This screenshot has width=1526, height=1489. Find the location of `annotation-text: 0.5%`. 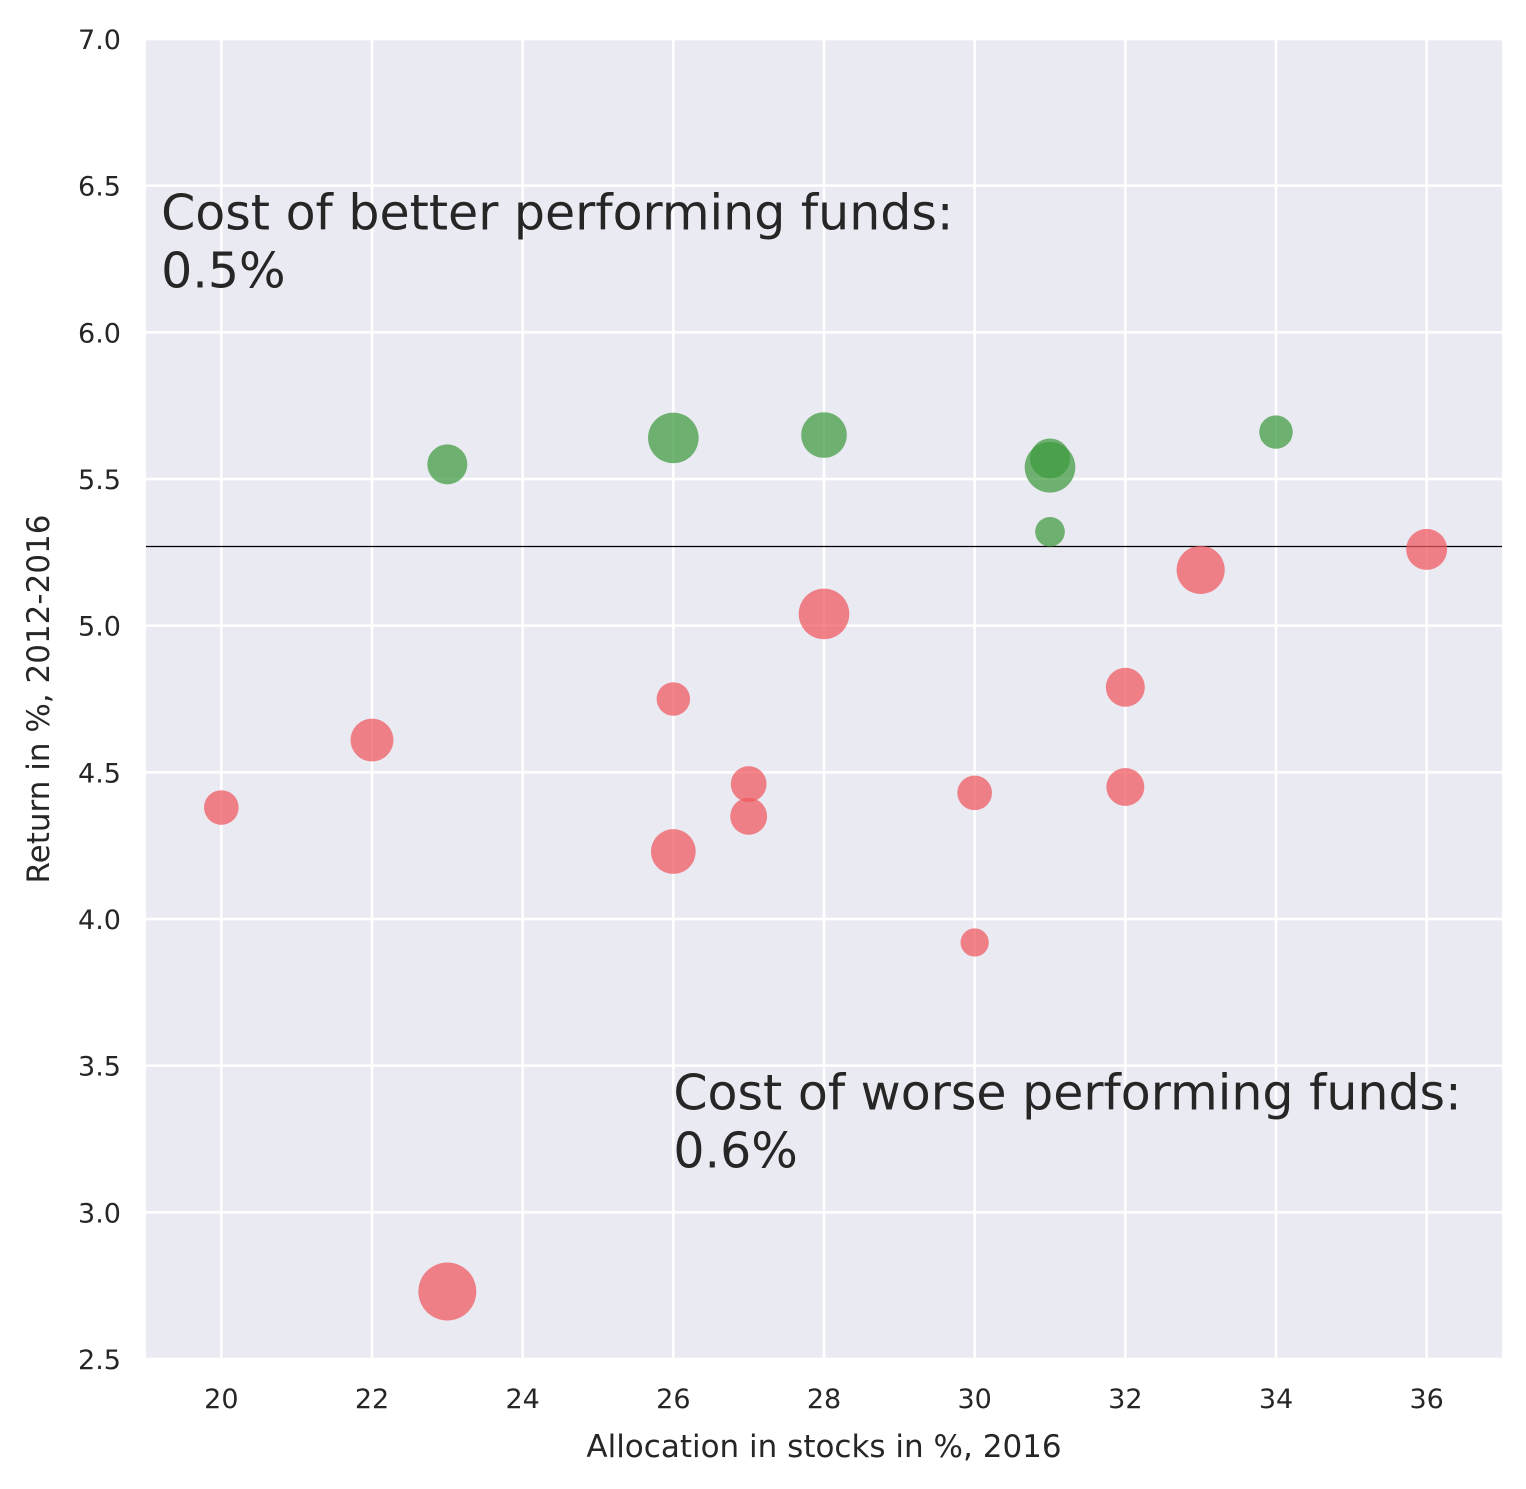

annotation-text: 0.5% is located at coordinates (223, 271).